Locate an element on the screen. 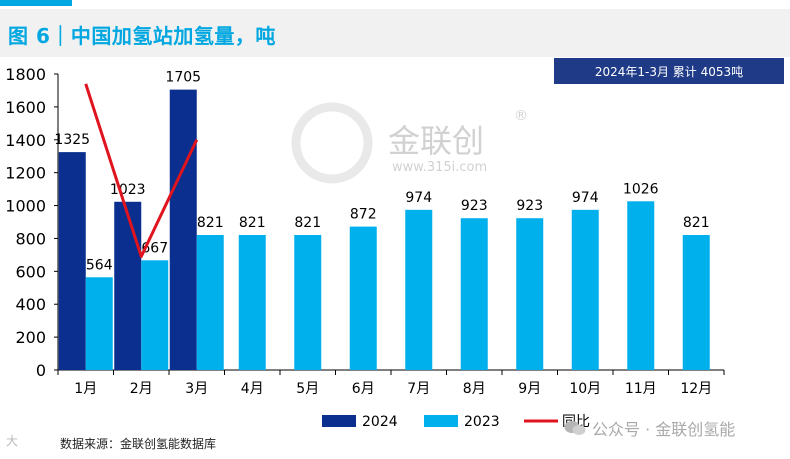 Image resolution: width=790 pixels, height=459 pixels. y-tick-label: 600 is located at coordinates (30, 271).